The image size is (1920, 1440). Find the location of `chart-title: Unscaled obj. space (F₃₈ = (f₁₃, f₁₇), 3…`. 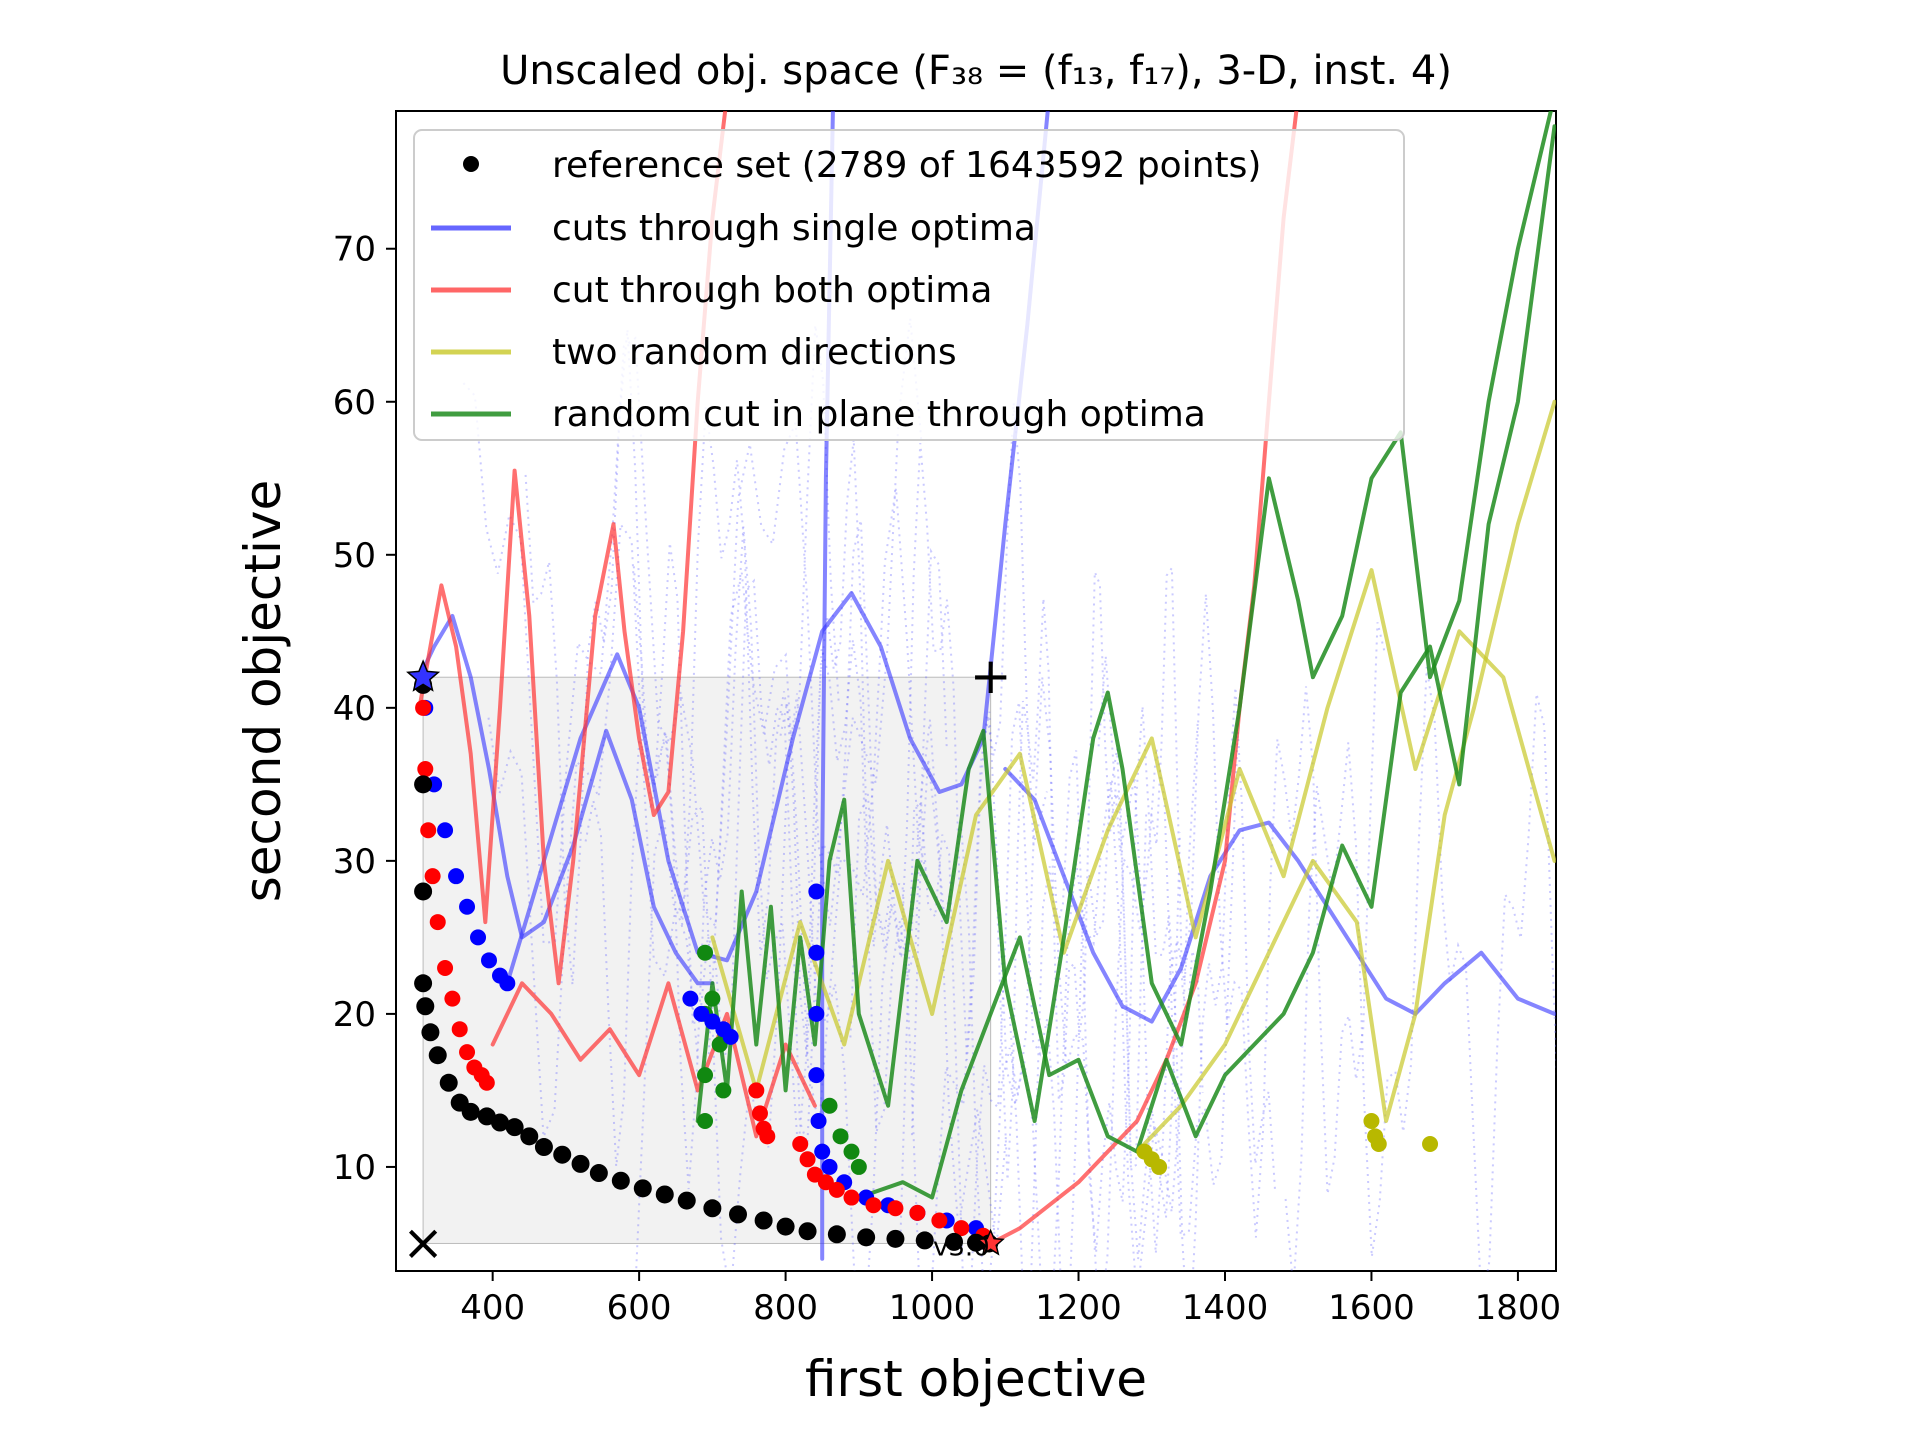

chart-title: Unscaled obj. space (F₃₈ = (f₁₃, f₁₇), 3… is located at coordinates (976, 71).